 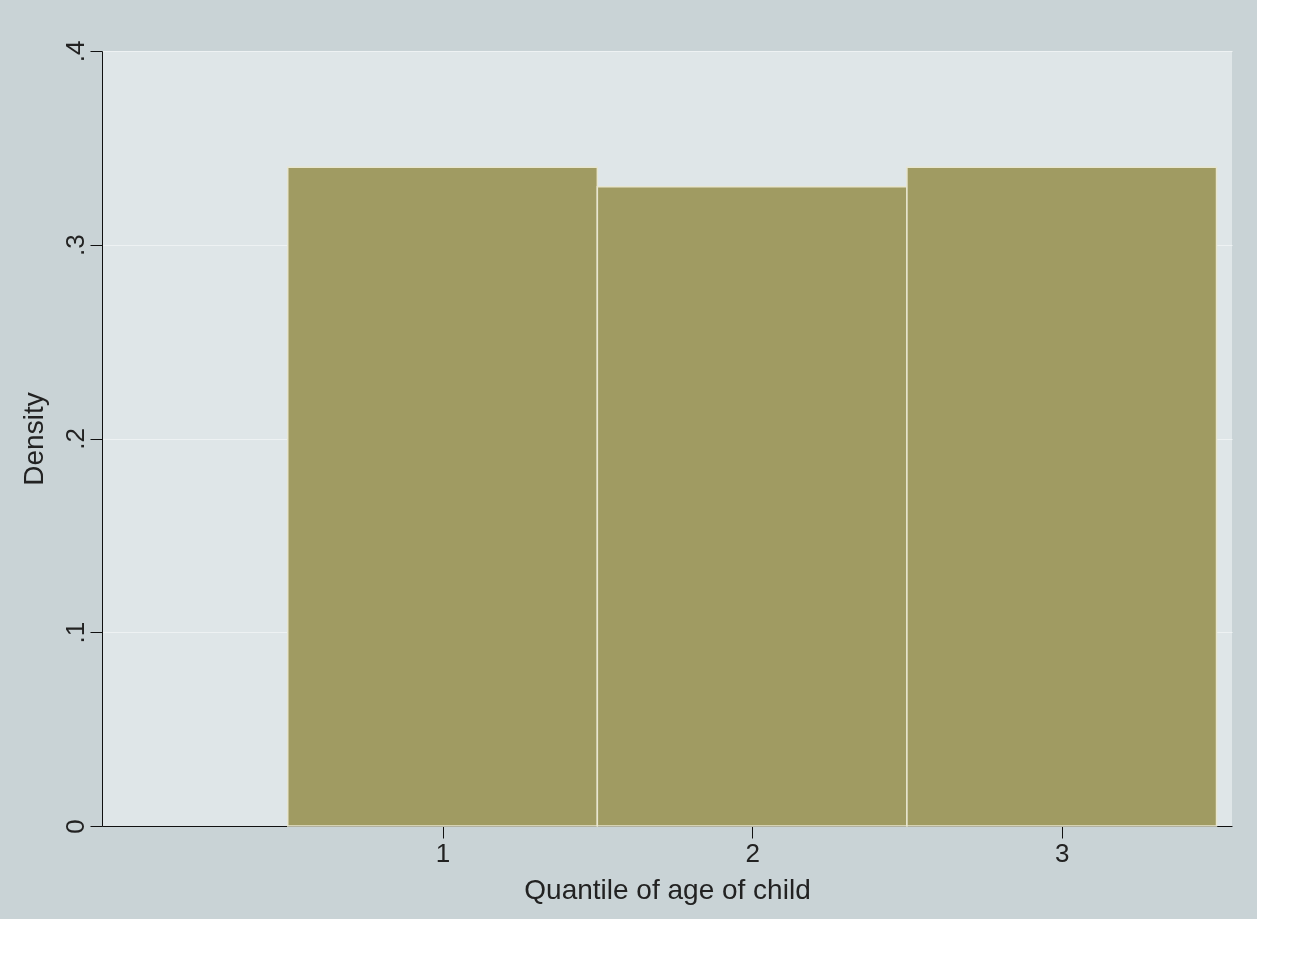 What do you see at coordinates (74, 245) in the screenshot?
I see `y-tick-label: .3` at bounding box center [74, 245].